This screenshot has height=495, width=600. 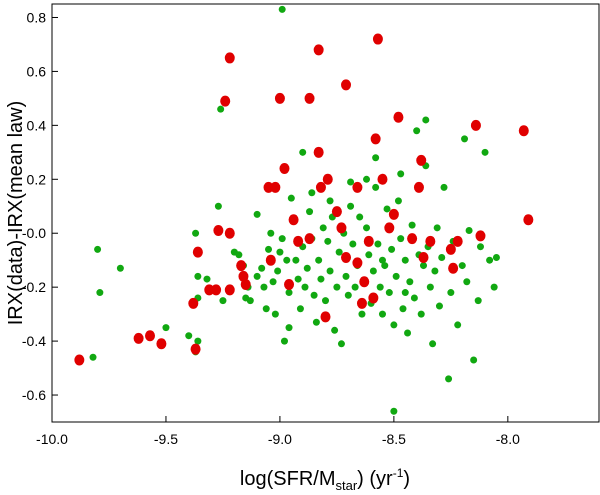 I want to click on y-tick-label: -0.0, so click(x=34, y=233).